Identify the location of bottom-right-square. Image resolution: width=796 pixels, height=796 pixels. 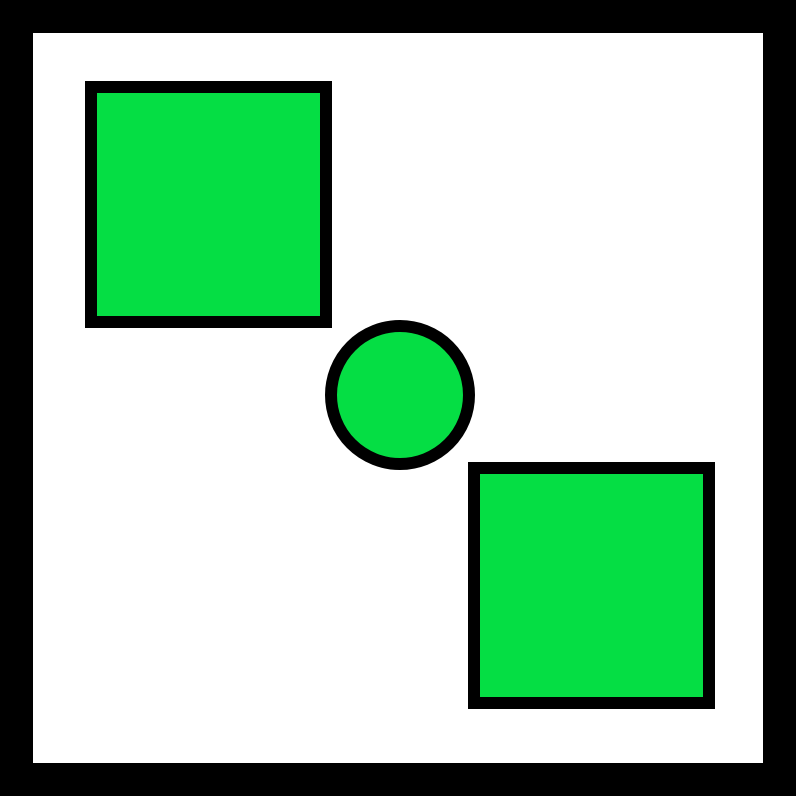
(591, 585).